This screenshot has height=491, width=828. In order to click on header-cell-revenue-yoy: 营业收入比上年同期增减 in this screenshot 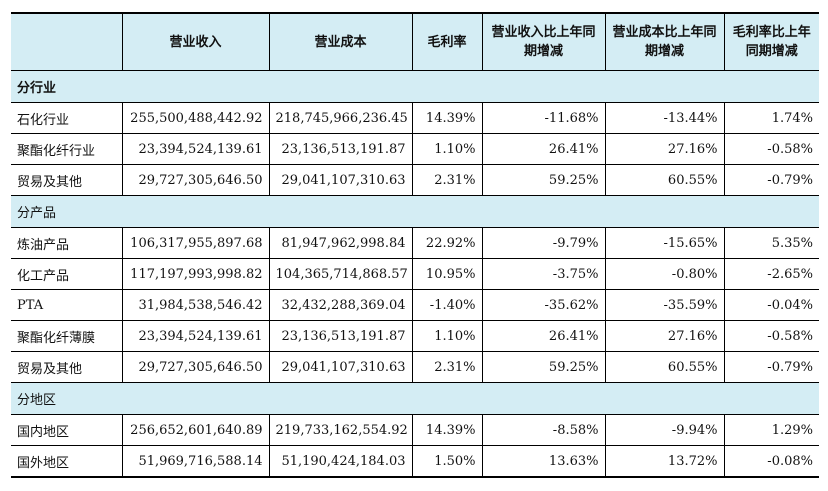, I will do `click(543, 41)`.